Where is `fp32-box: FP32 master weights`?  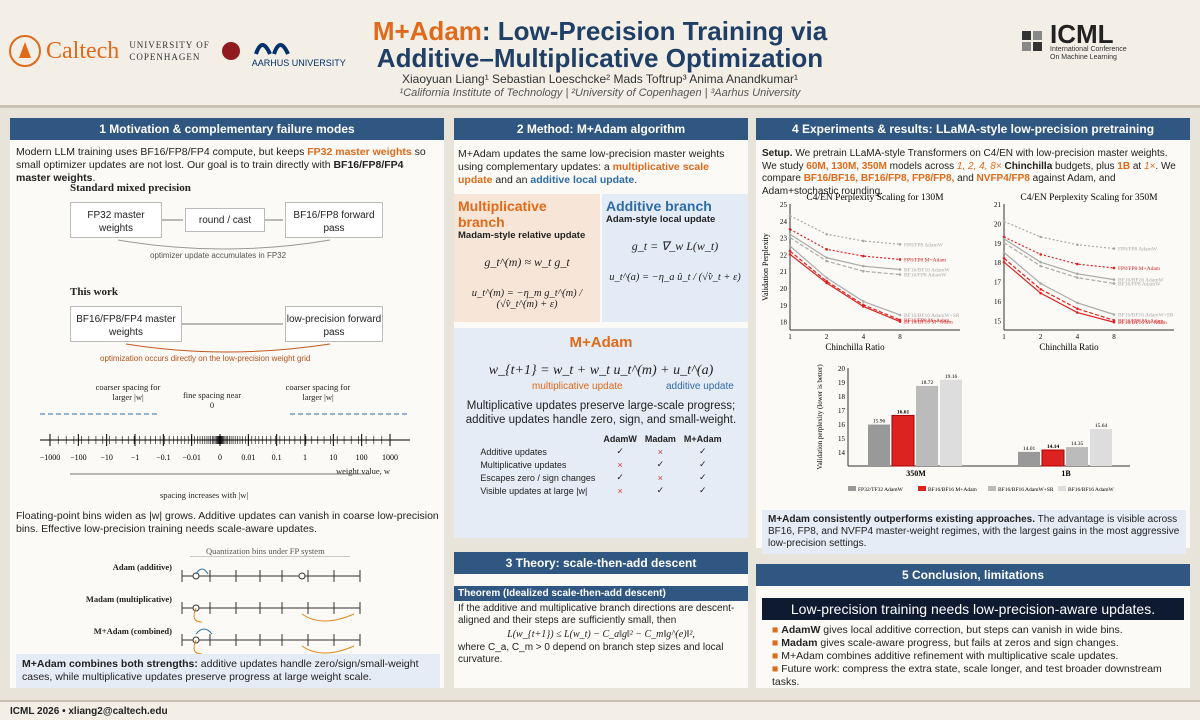
fp32-box: FP32 master weights is located at coordinates (116, 220).